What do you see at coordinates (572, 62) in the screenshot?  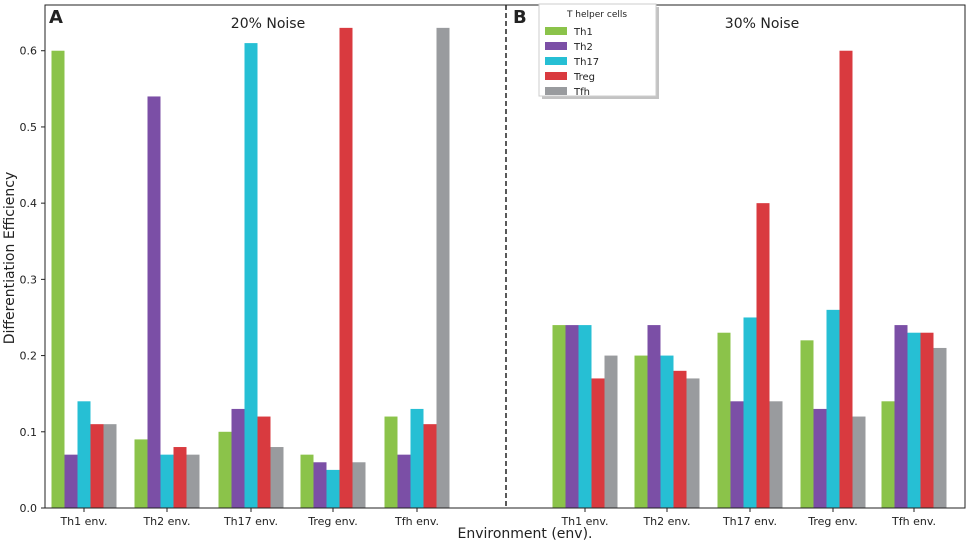 I see `legend-items: Th1 Th2 Th17 Treg Tfh` at bounding box center [572, 62].